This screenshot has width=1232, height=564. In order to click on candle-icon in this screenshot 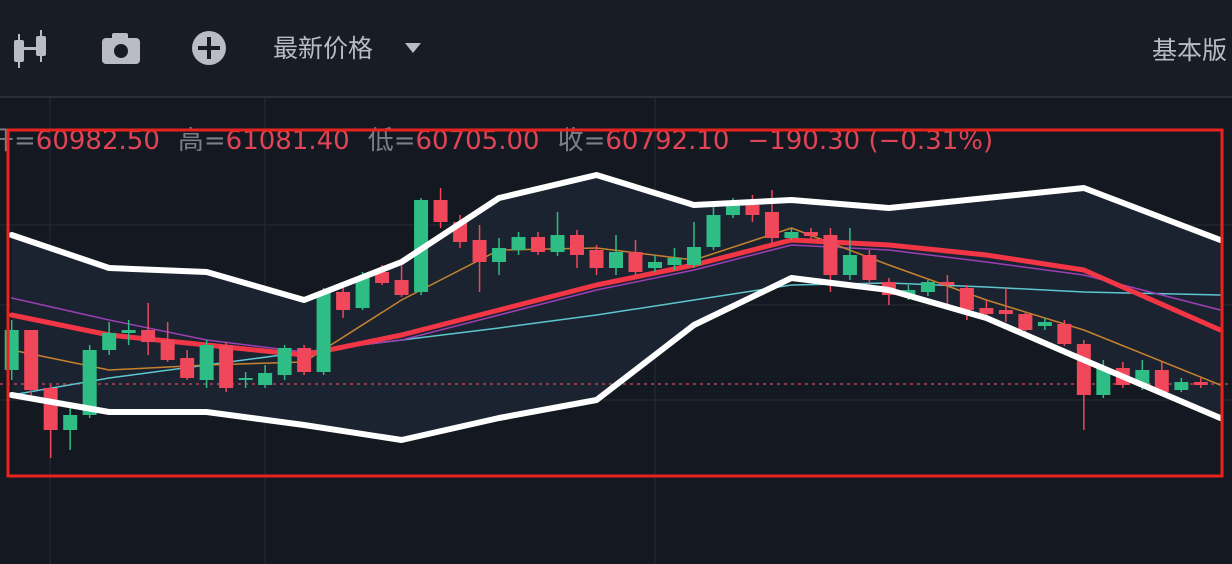, I will do `click(30, 49)`.